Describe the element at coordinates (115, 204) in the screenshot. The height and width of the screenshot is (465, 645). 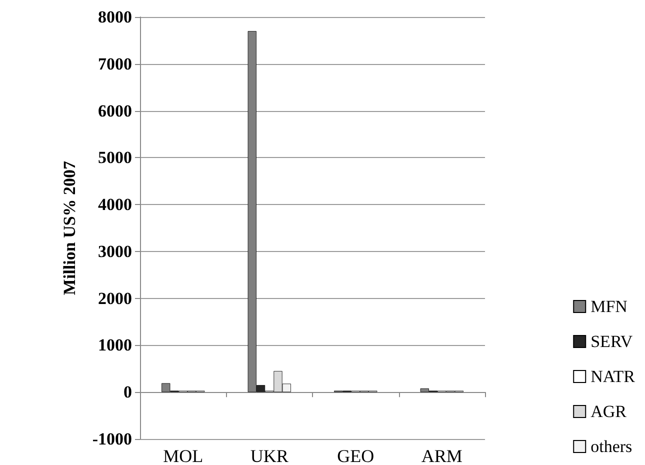
I see `y-tick-label: 4000` at that location.